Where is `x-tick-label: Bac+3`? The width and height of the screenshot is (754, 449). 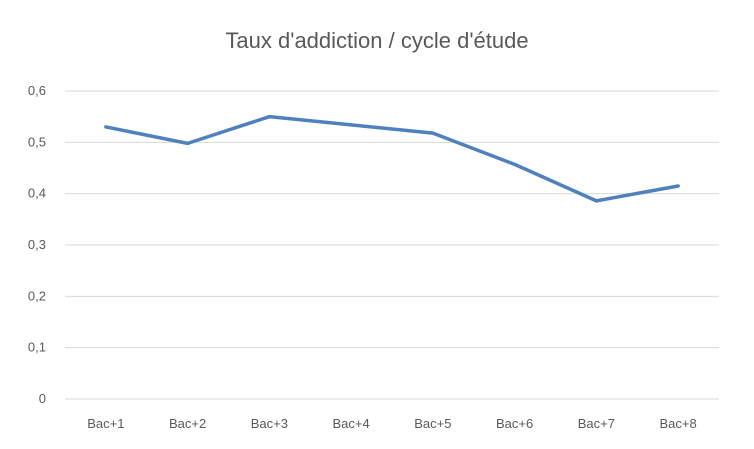 x-tick-label: Bac+3 is located at coordinates (269, 423).